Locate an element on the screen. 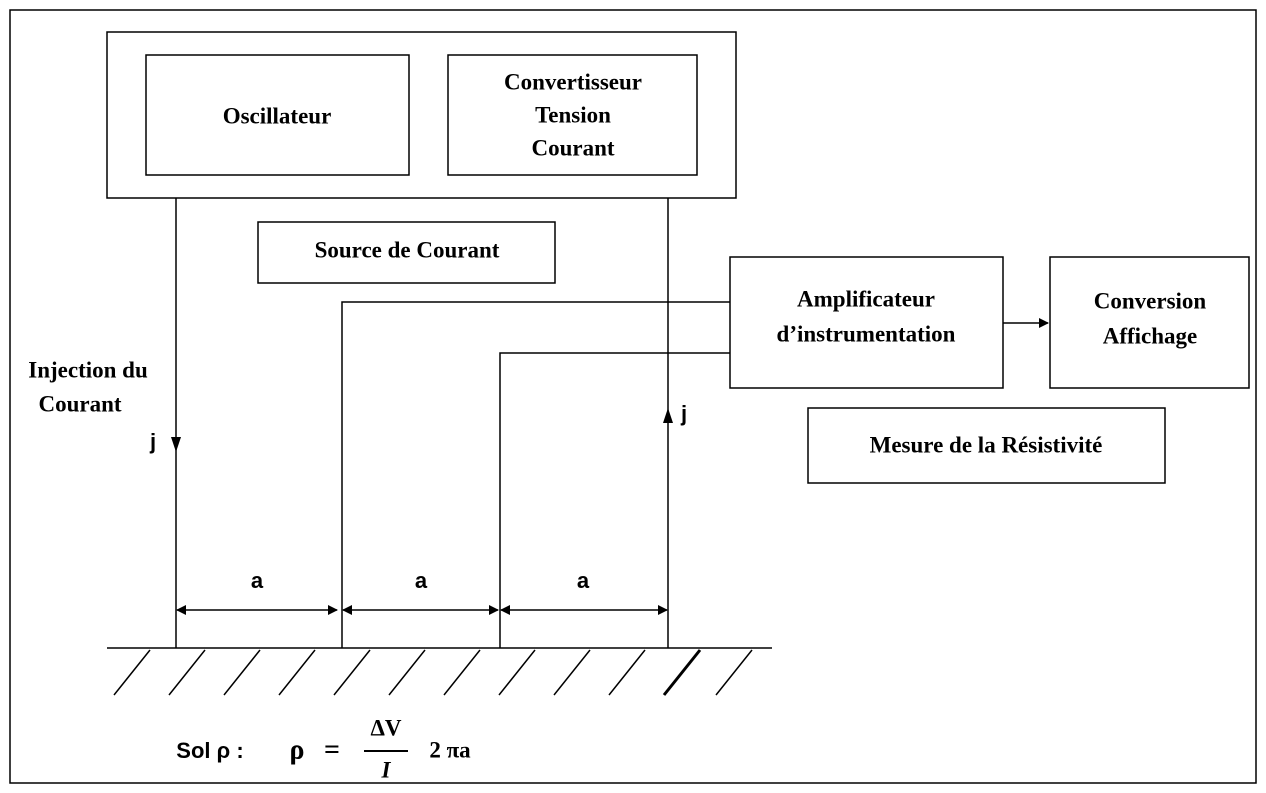  block-label: Tension is located at coordinates (573, 114).